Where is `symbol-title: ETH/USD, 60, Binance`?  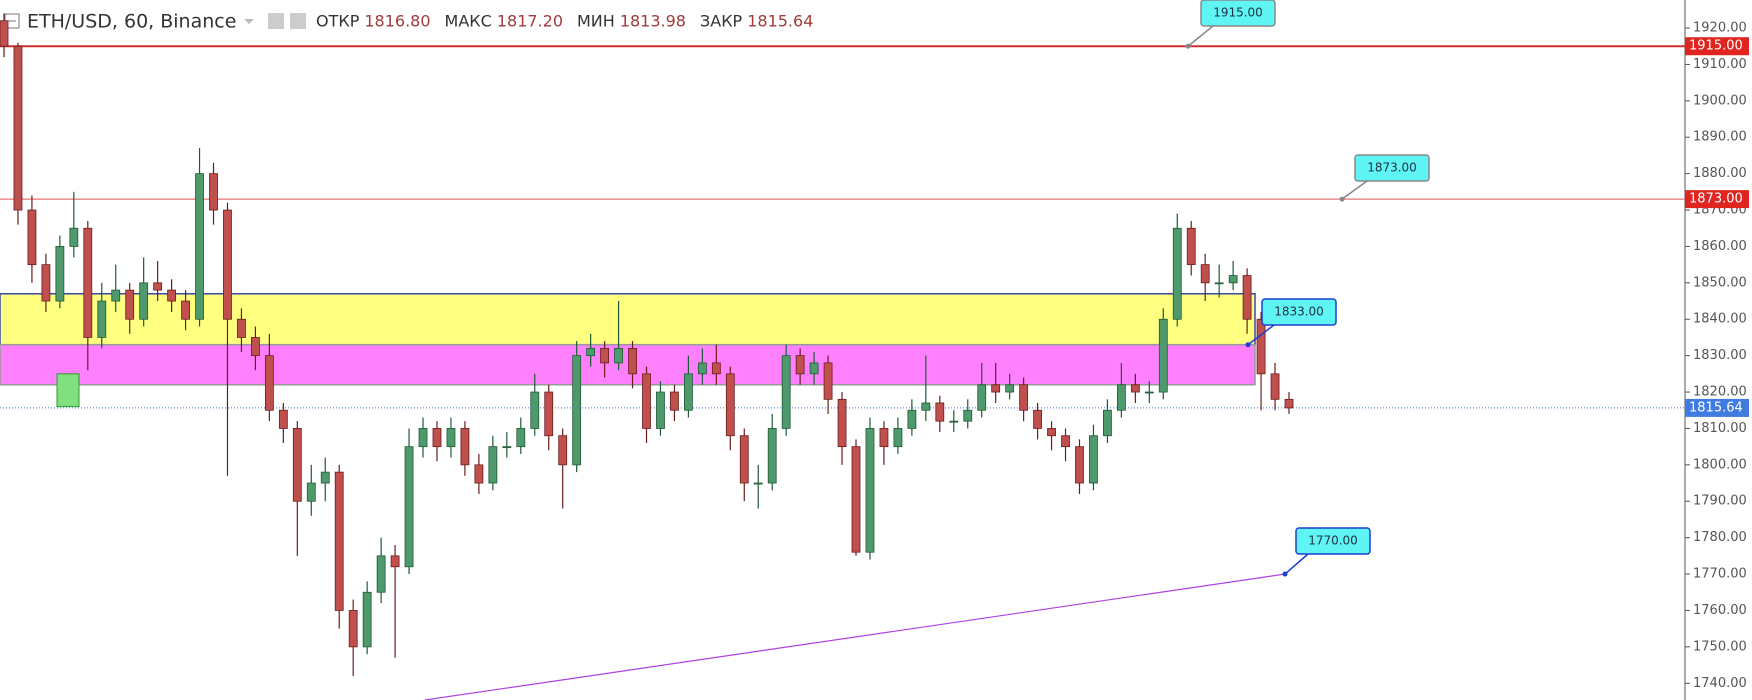 symbol-title: ETH/USD, 60, Binance is located at coordinates (131, 22).